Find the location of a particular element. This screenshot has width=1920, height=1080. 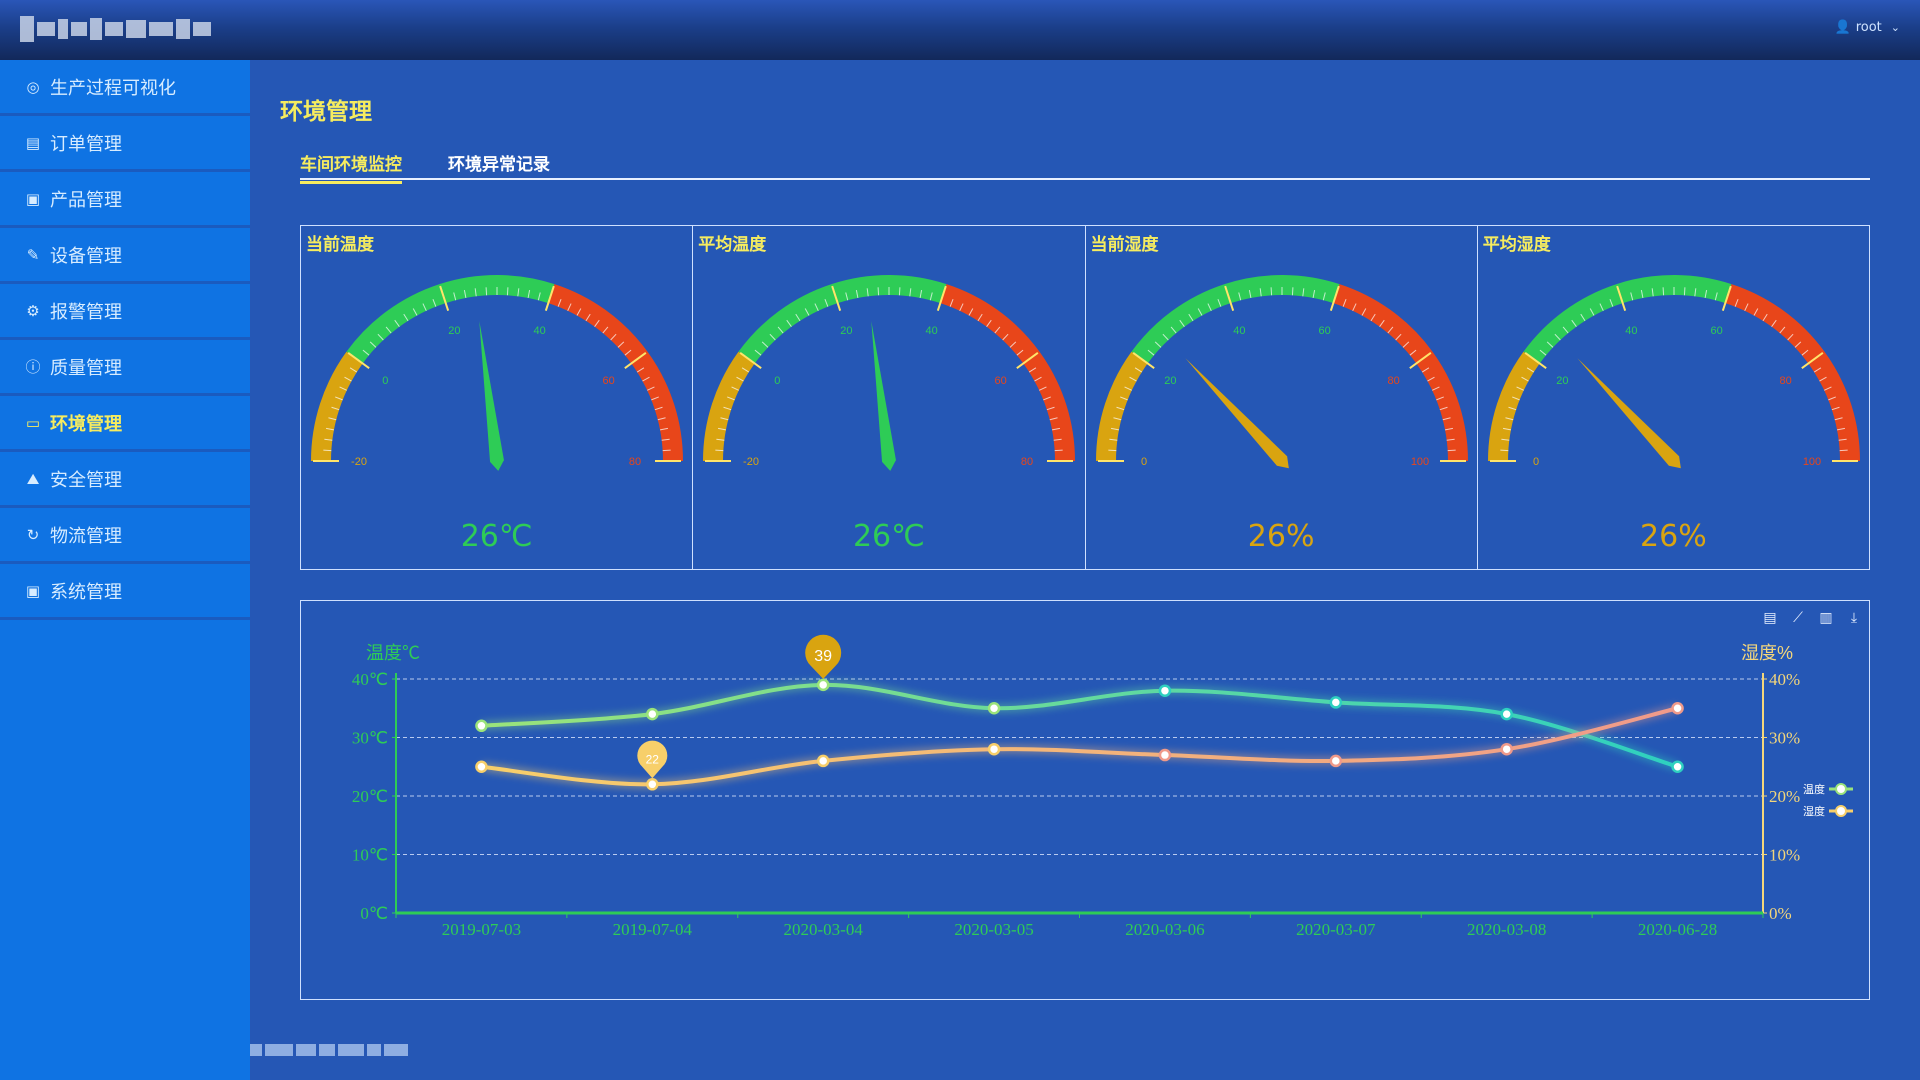

sidebar-item-8: ↻ 物流管理 is located at coordinates (125, 536).